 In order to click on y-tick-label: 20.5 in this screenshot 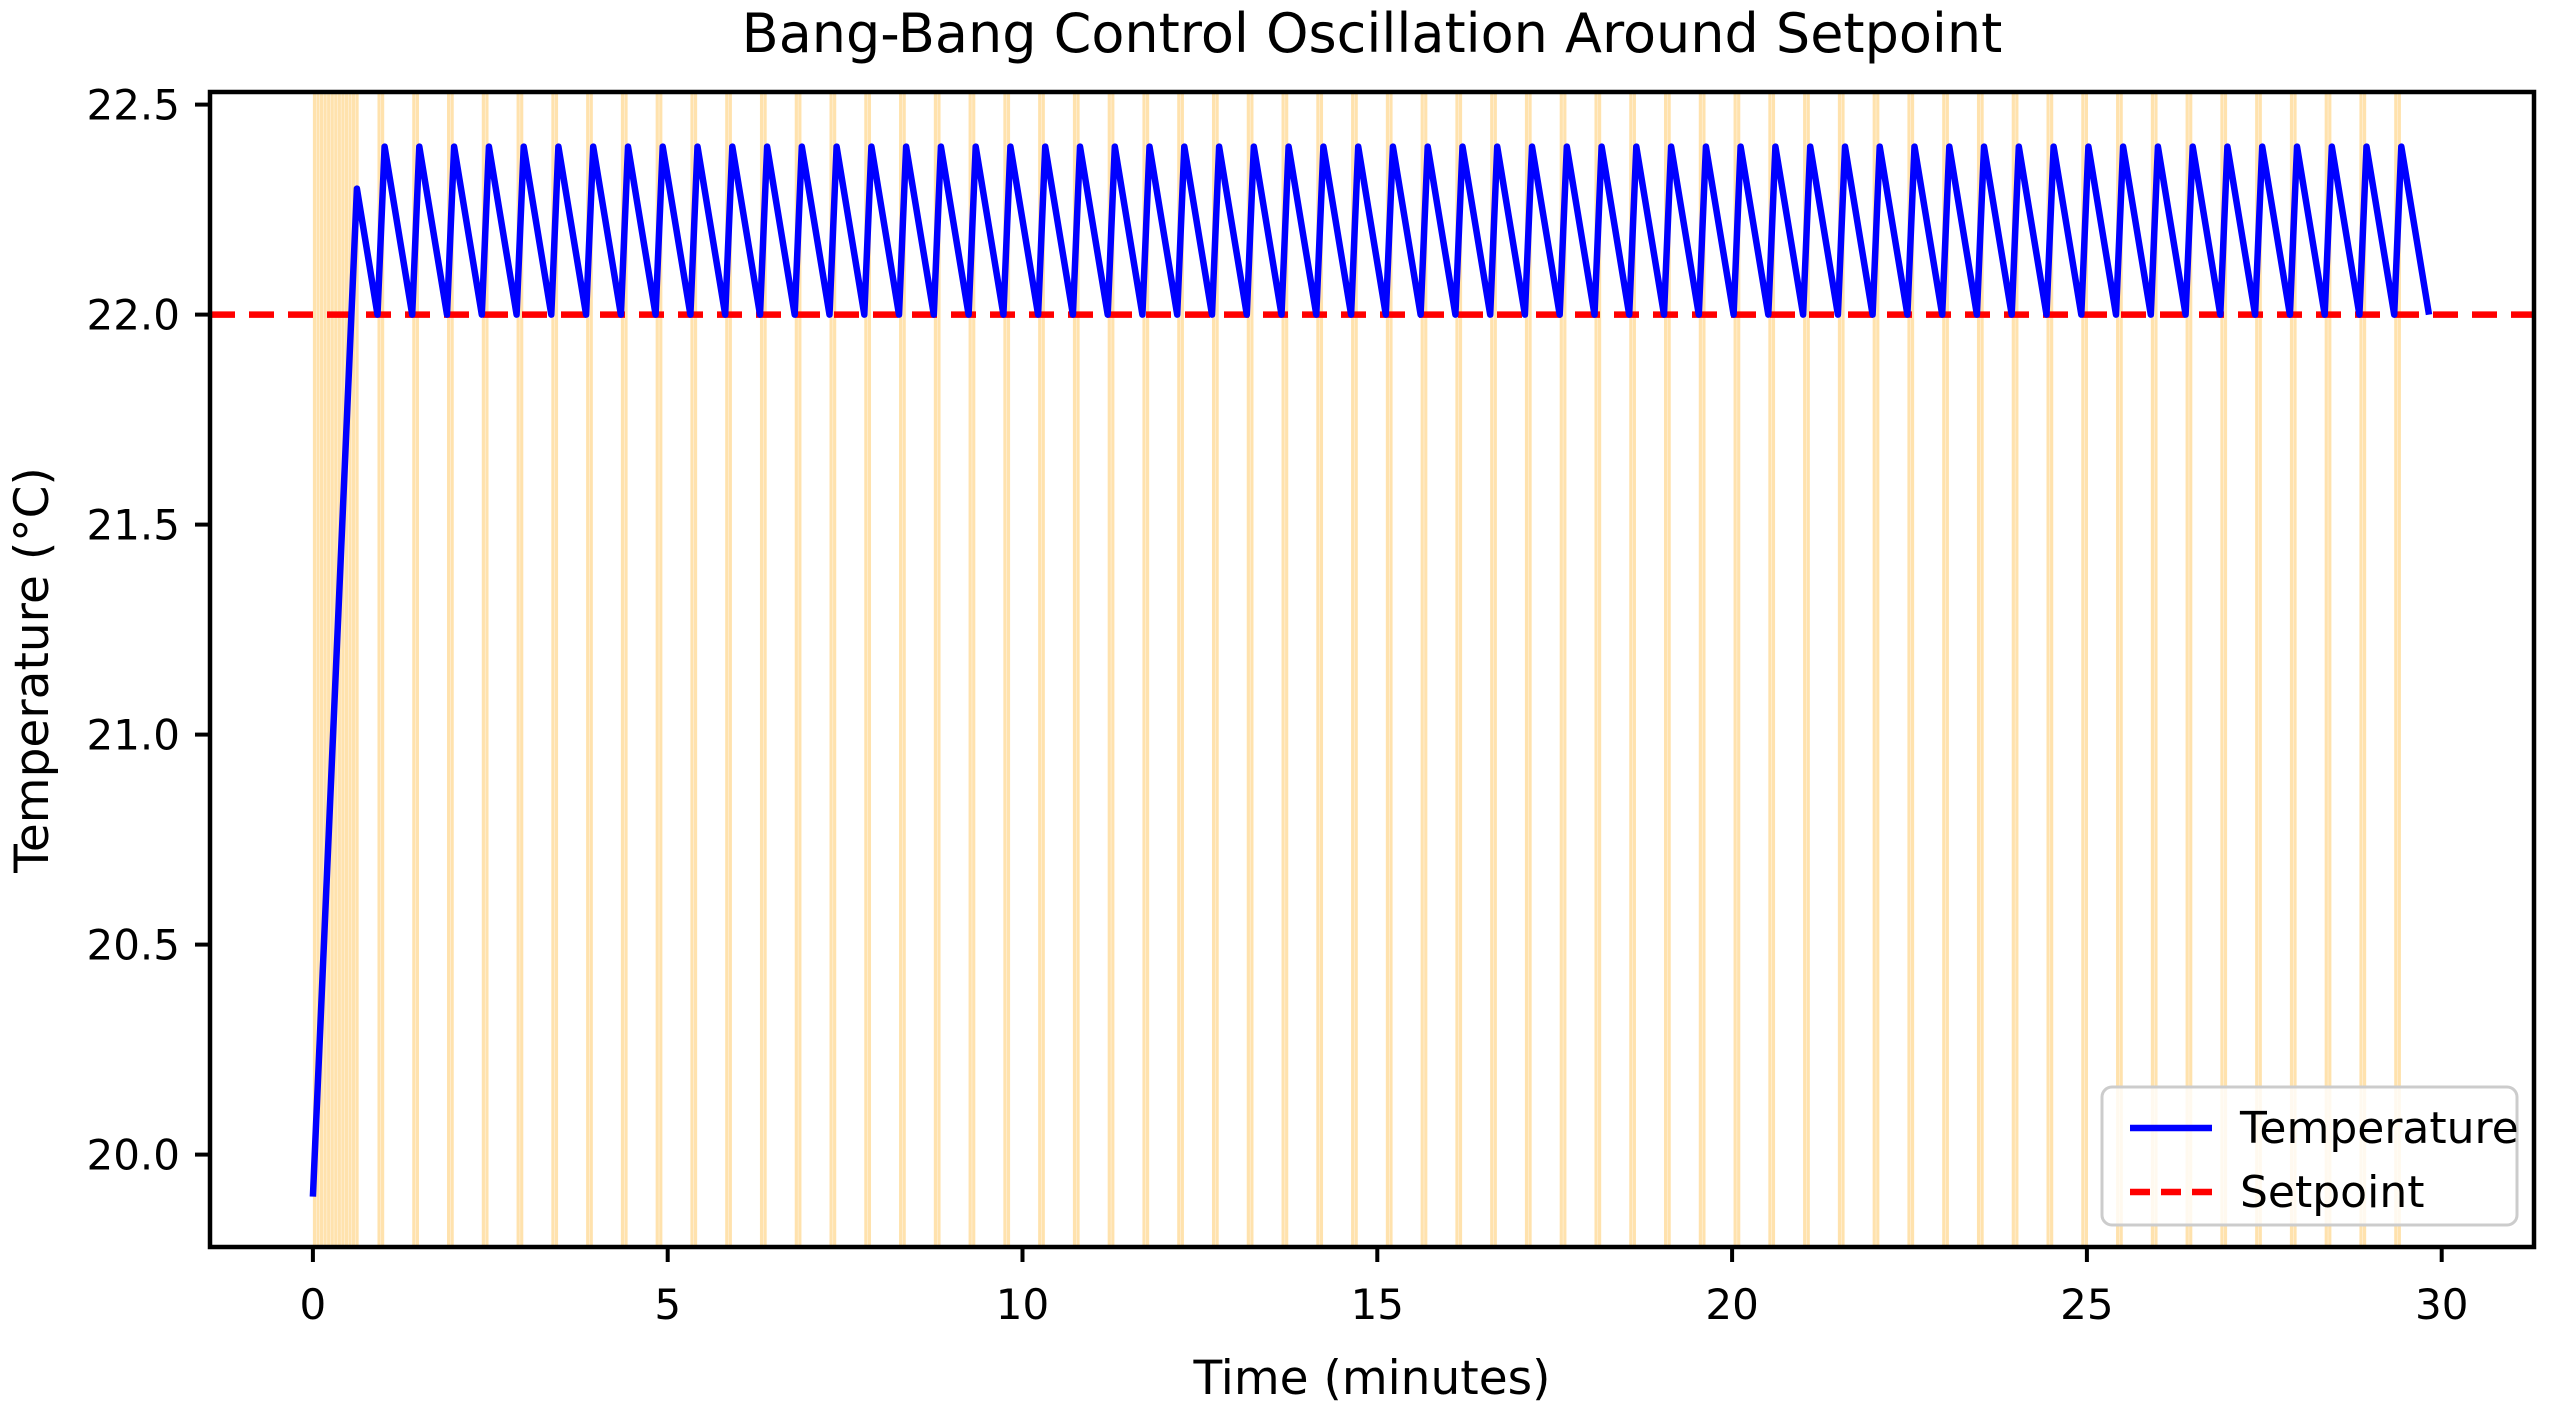, I will do `click(133, 945)`.